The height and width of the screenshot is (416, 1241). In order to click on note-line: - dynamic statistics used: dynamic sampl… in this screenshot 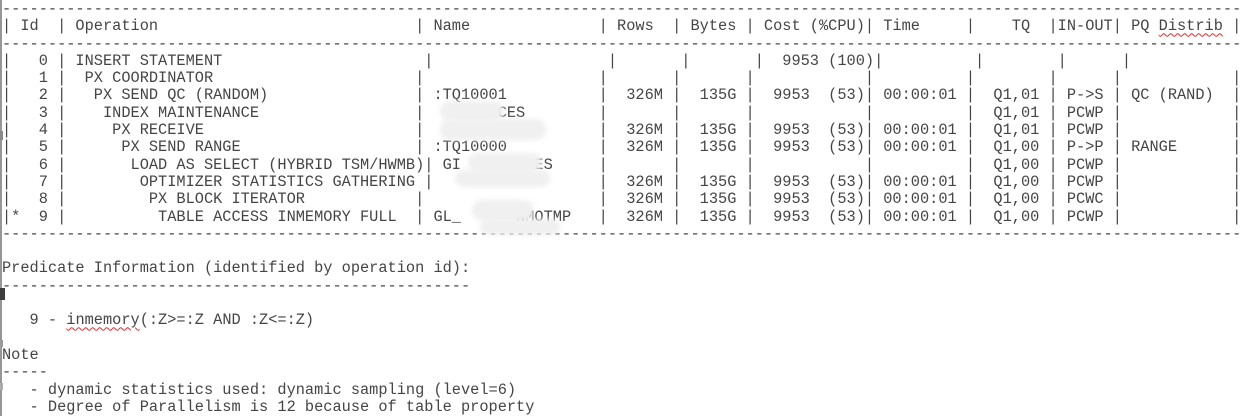, I will do `click(259, 389)`.